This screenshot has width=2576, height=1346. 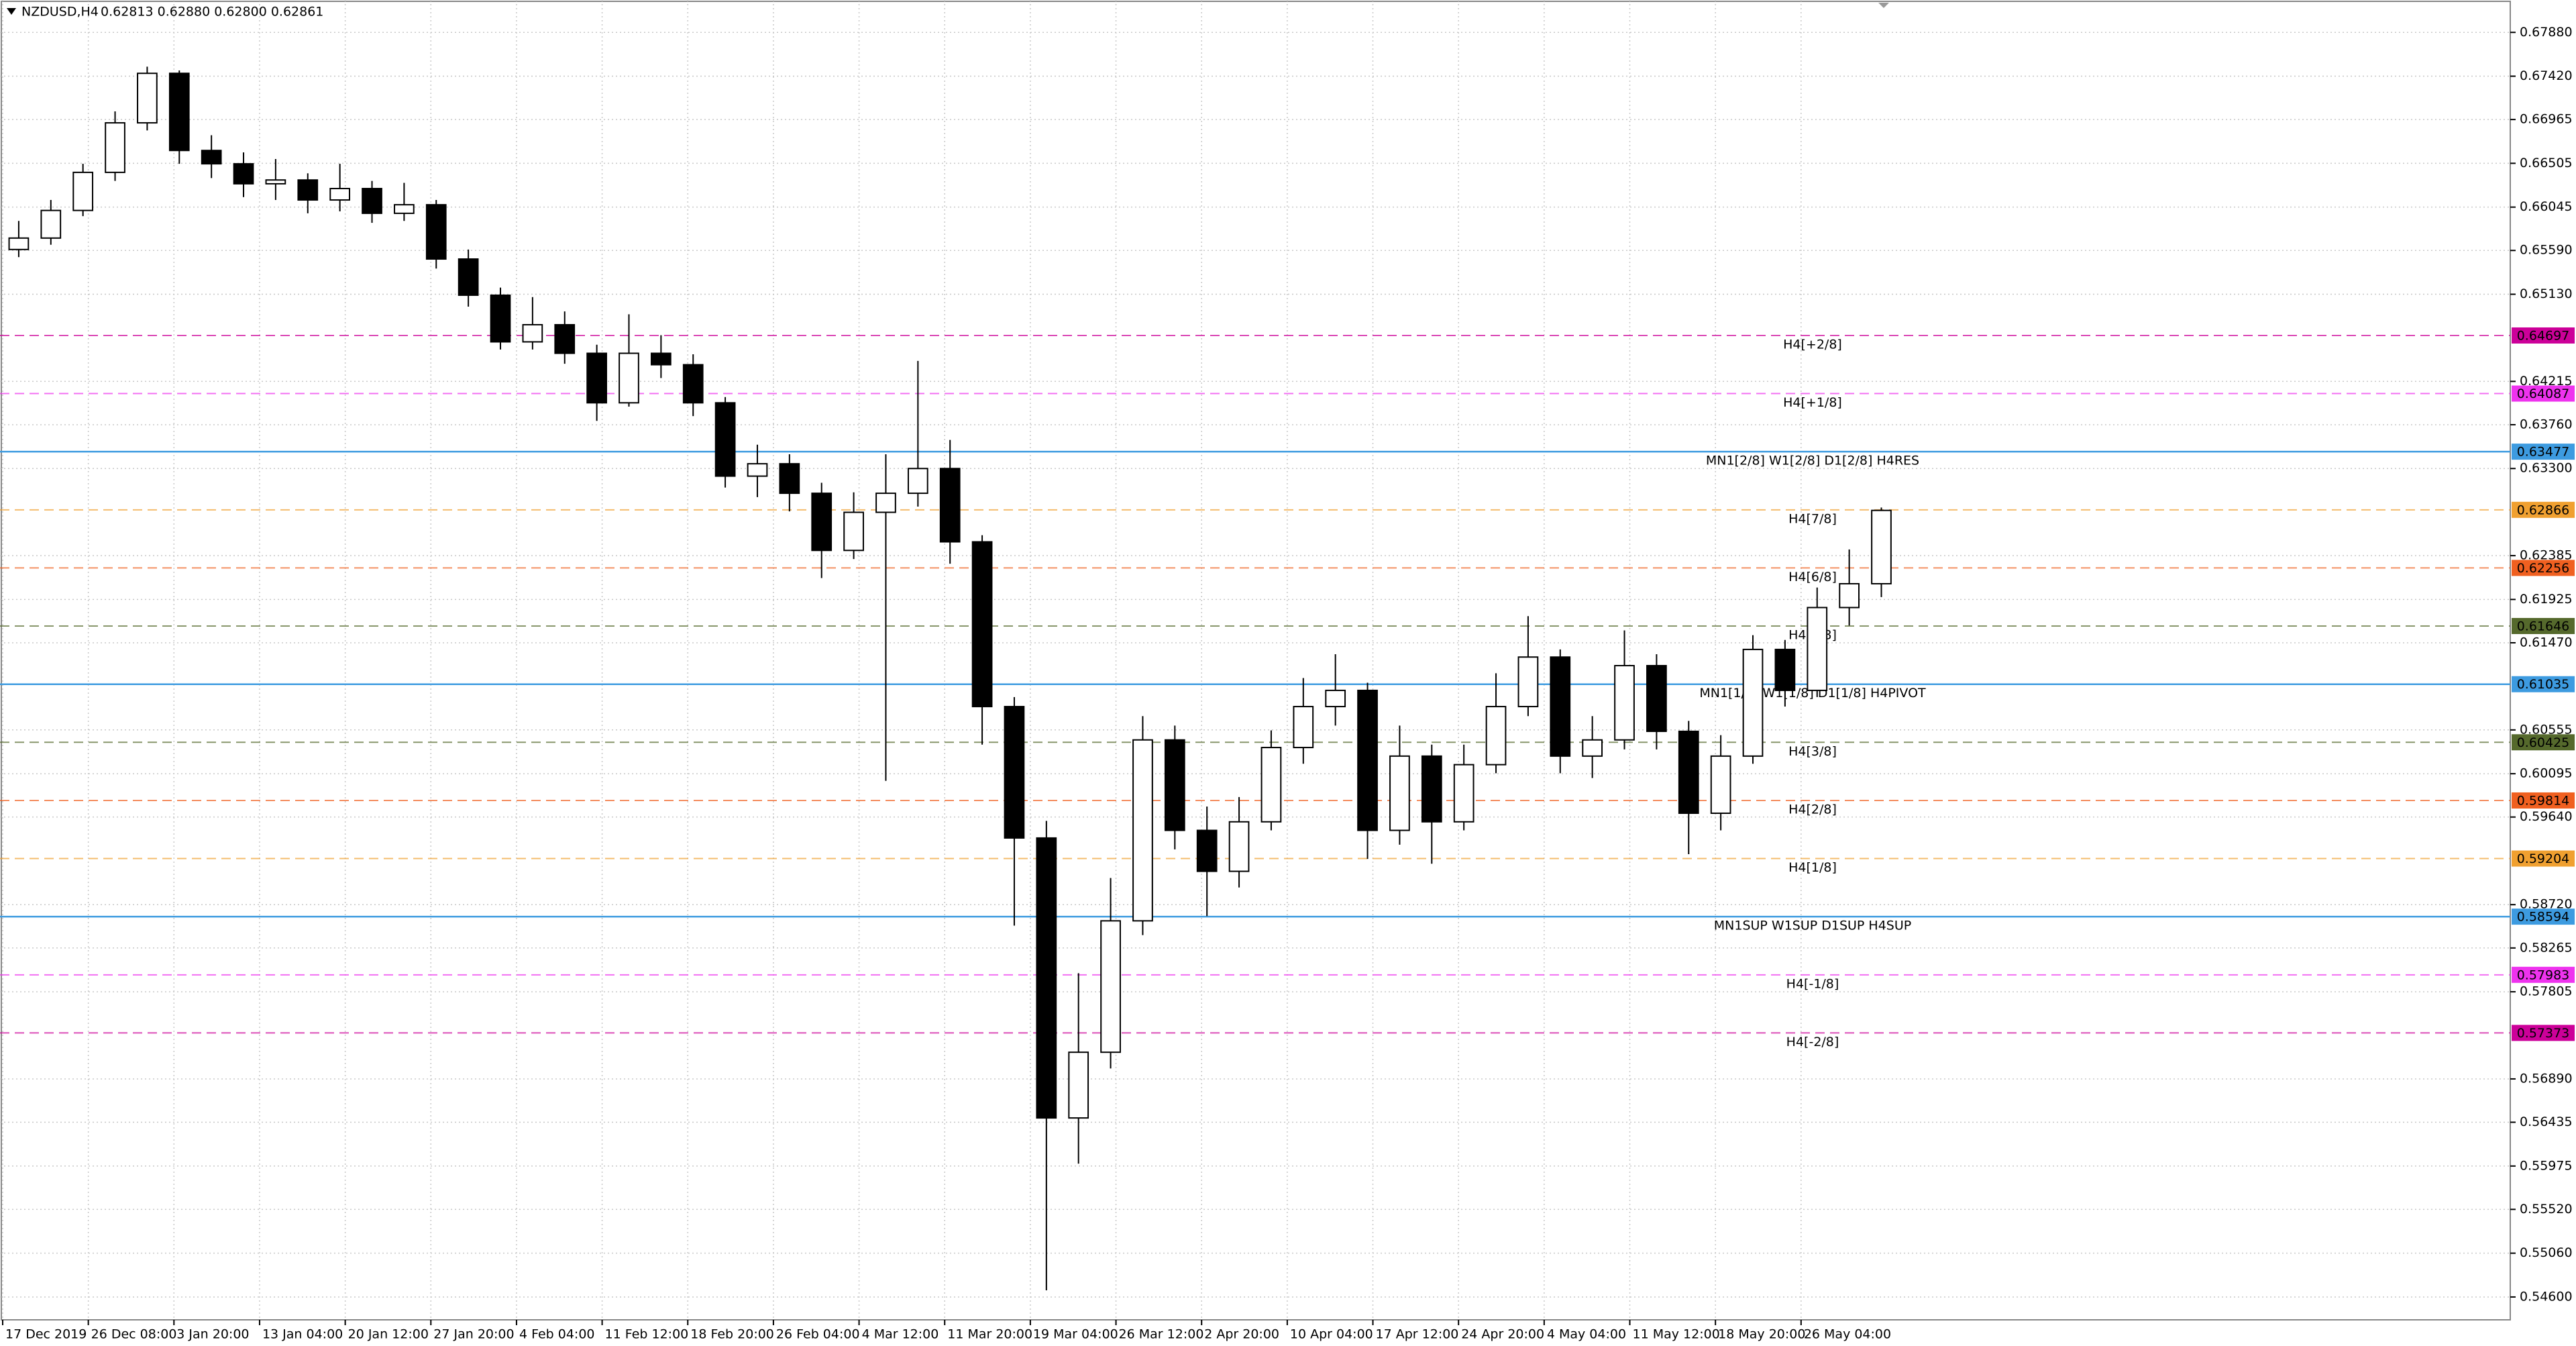 I want to click on y-tick-label: 0.63300, so click(x=2546, y=469).